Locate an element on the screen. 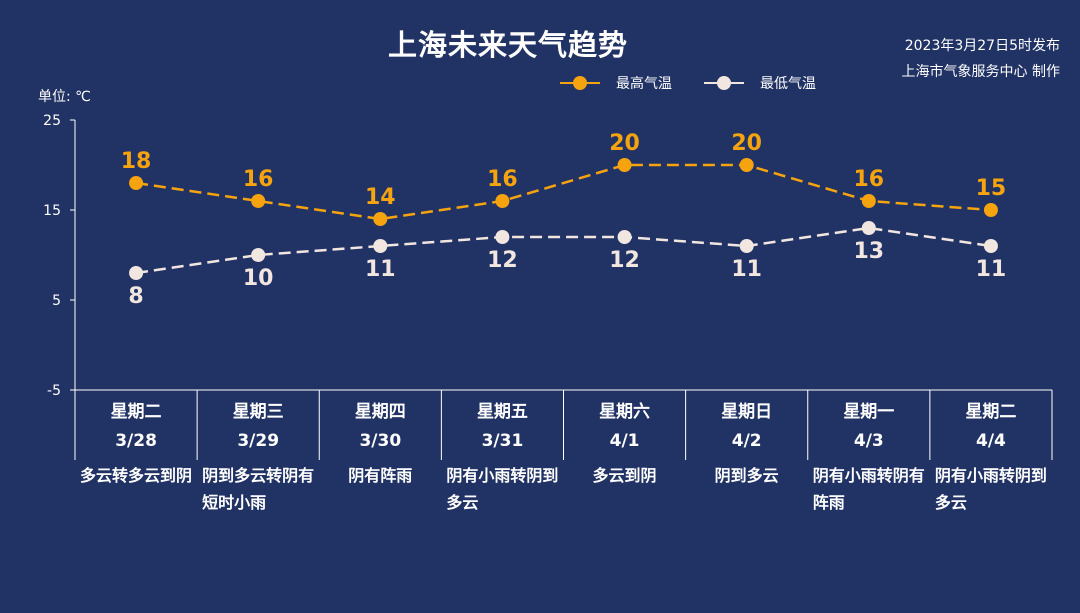 Image resolution: width=1080 pixels, height=613 pixels. weekday-label: 星期六 is located at coordinates (625, 412).